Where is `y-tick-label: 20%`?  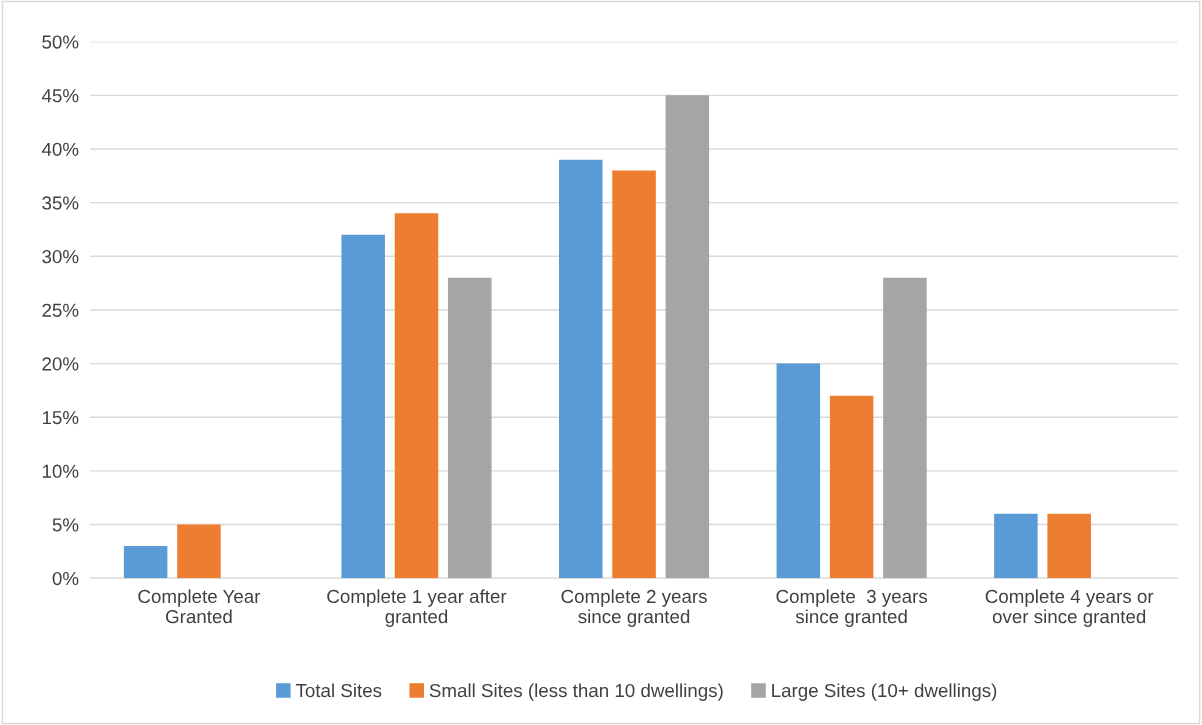 y-tick-label: 20% is located at coordinates (60, 364).